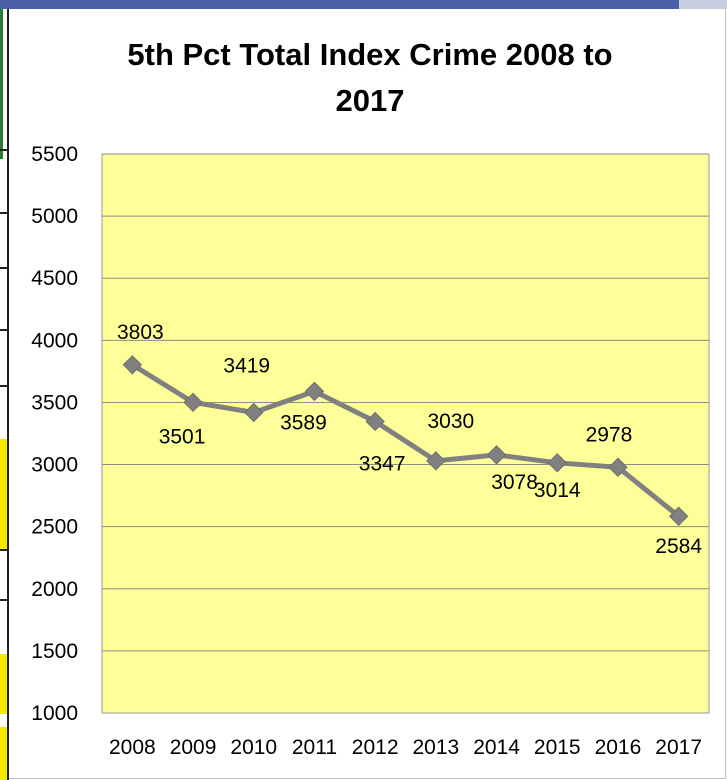  What do you see at coordinates (382, 463) in the screenshot?
I see `data-label: 3347` at bounding box center [382, 463].